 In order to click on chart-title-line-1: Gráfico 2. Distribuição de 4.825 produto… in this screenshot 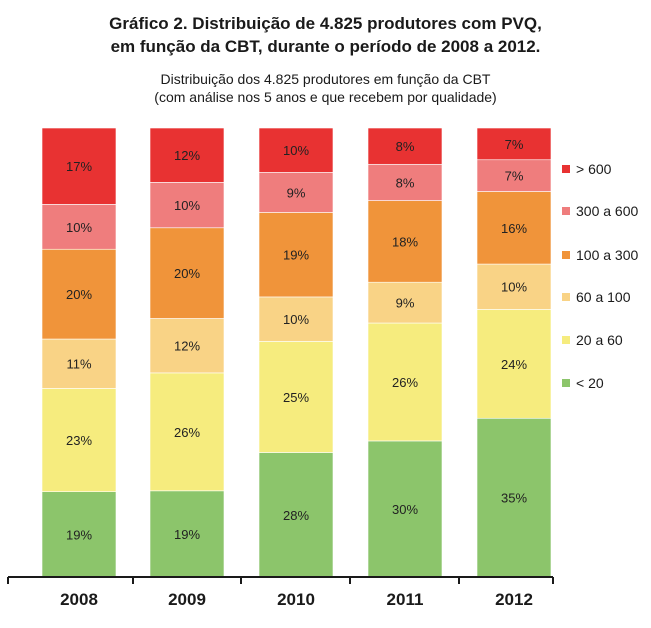, I will do `click(325, 23)`.